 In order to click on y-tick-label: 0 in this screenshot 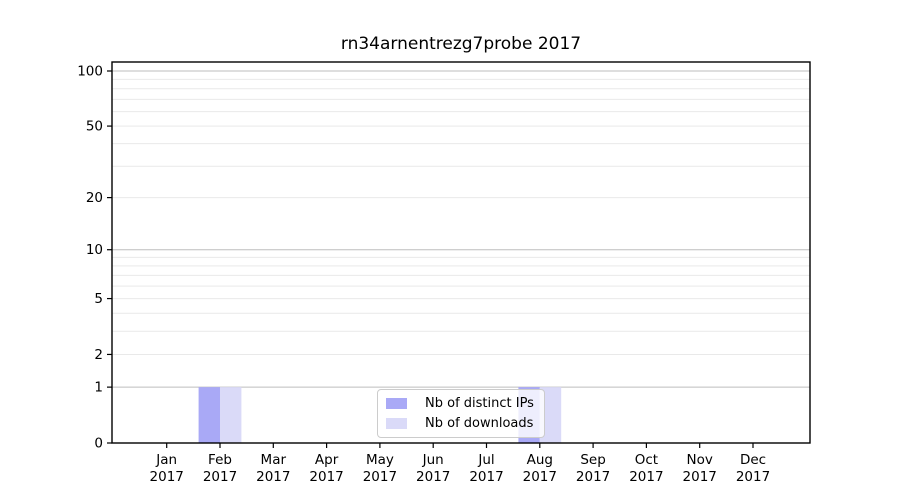, I will do `click(98, 444)`.